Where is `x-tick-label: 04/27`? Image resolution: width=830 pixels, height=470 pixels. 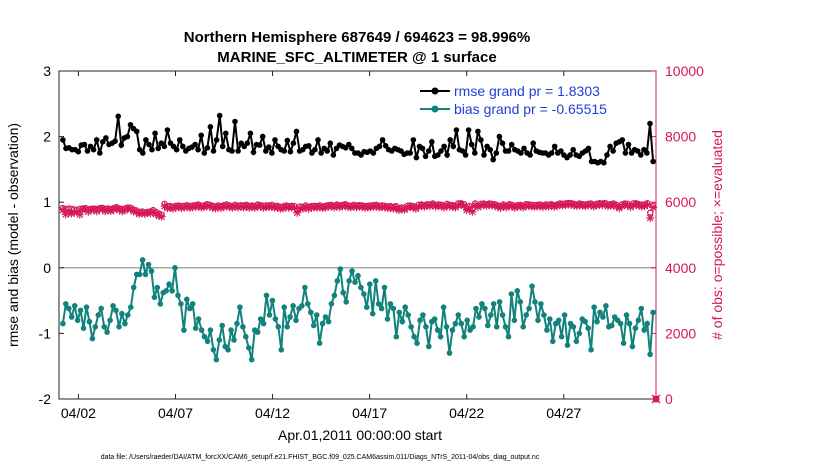
x-tick-label: 04/27 is located at coordinates (563, 413).